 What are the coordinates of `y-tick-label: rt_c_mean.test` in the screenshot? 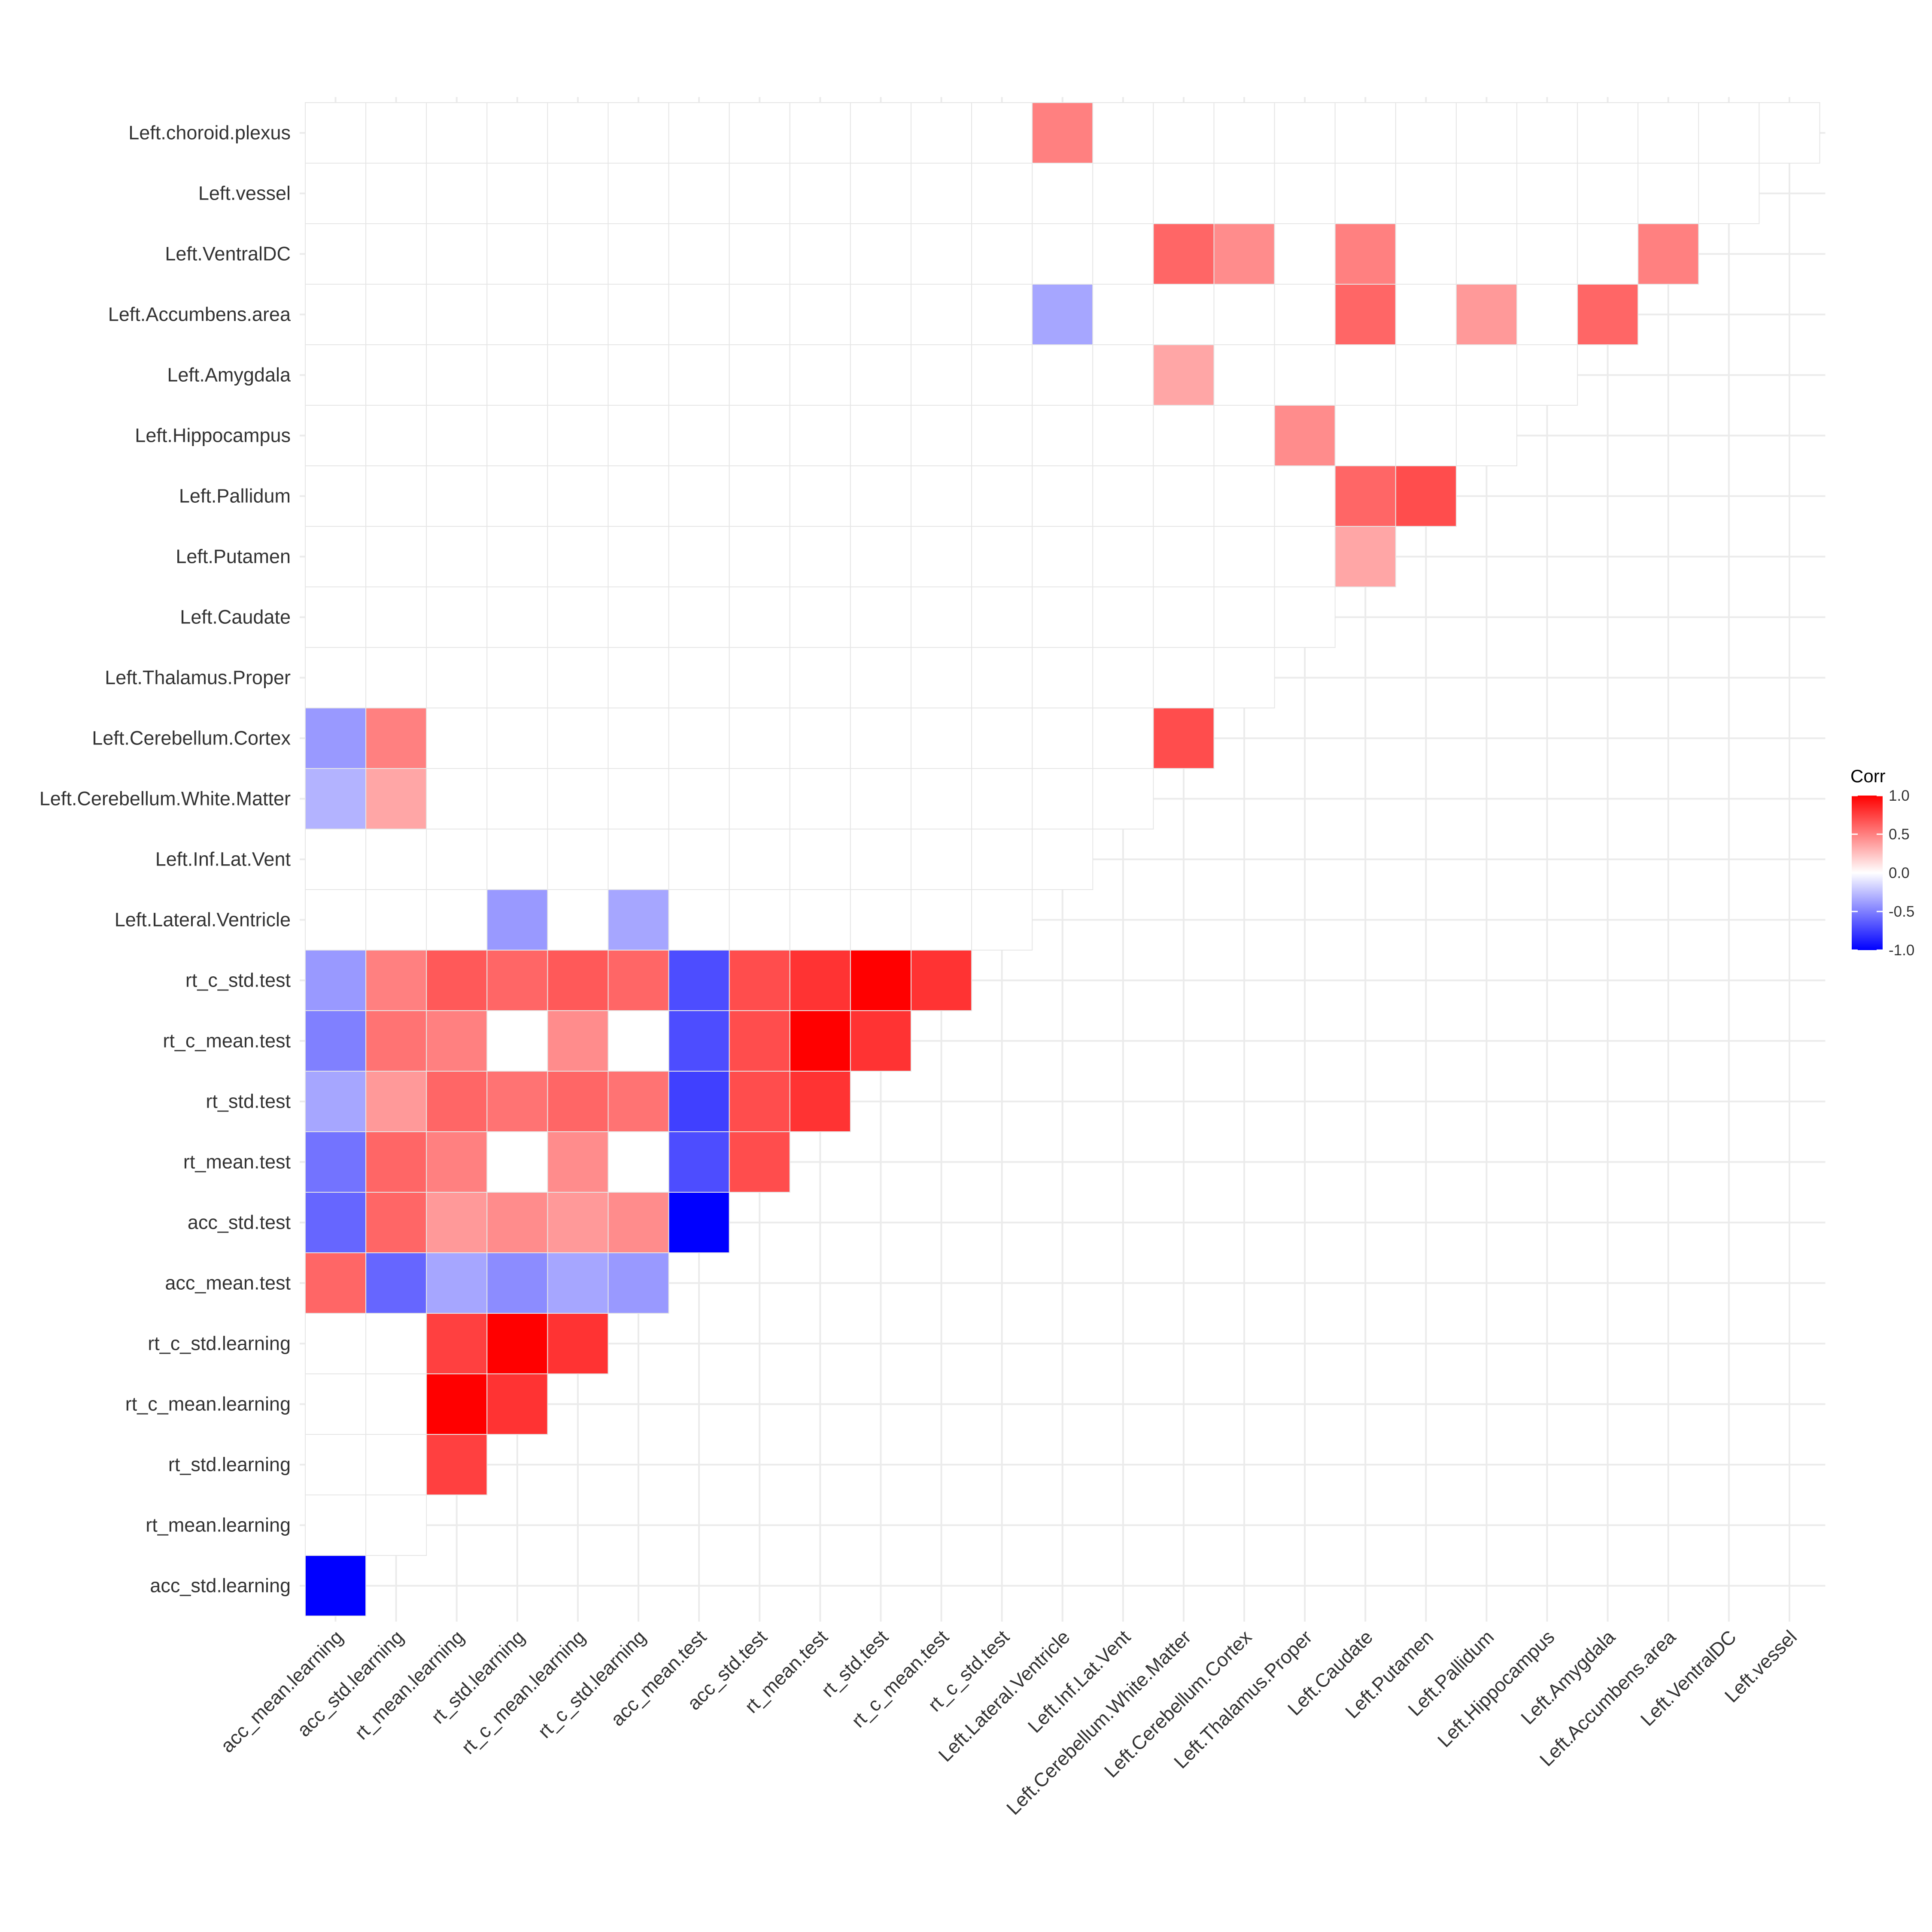 It's located at (227, 1041).